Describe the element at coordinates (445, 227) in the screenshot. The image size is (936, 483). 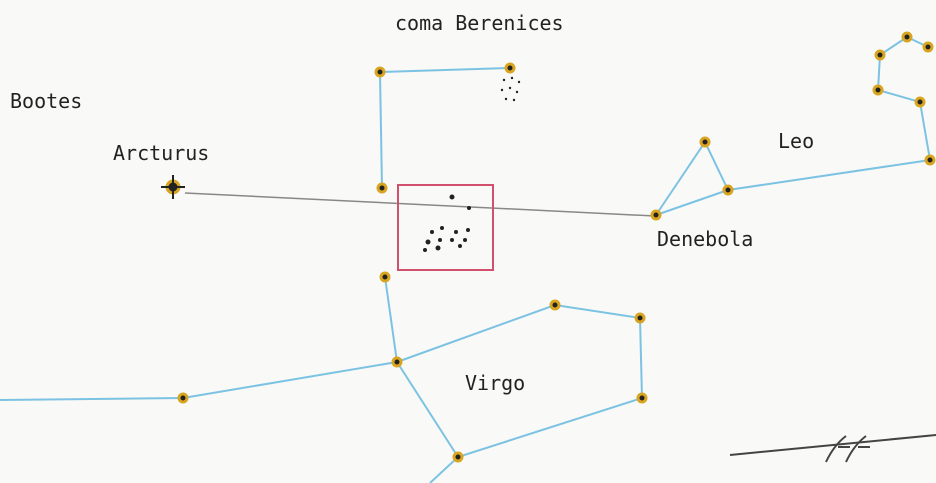
I see `highlight-box` at that location.